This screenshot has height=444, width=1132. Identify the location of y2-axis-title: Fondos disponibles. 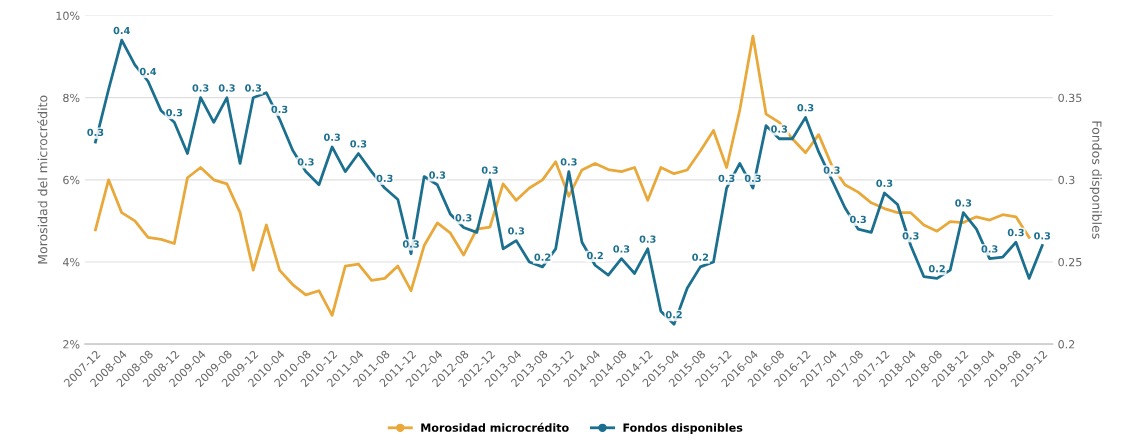
(1095, 180).